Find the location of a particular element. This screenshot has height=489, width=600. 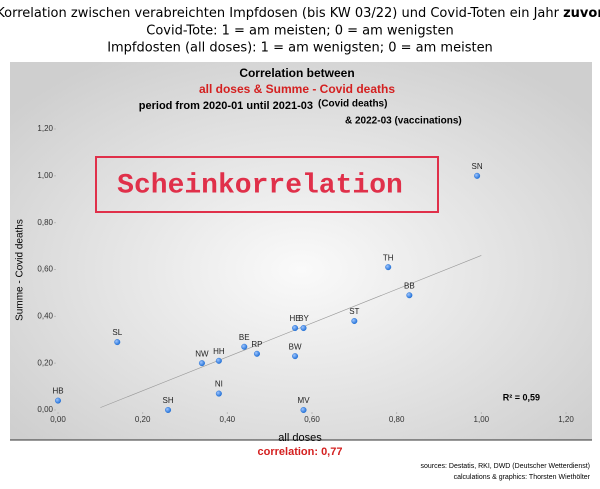

point-label: BE is located at coordinates (244, 337).